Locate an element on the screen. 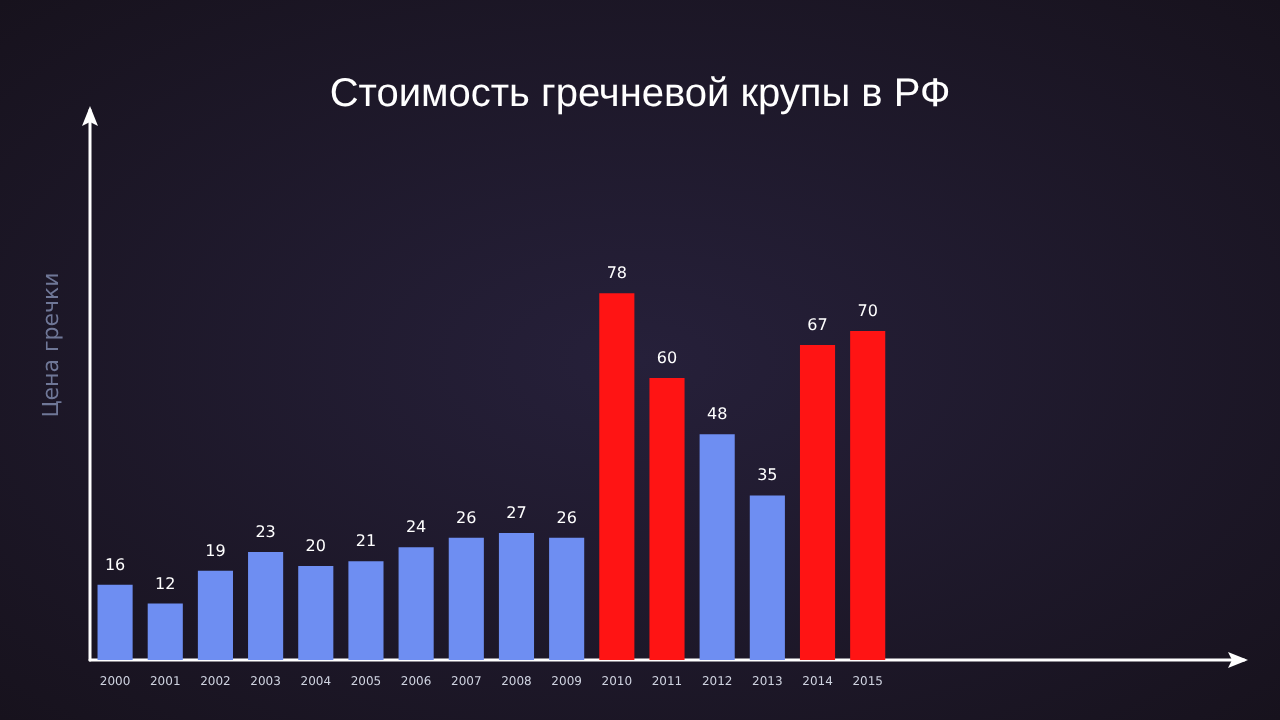 This screenshot has height=720, width=1280. chart-title: Стоимость гречневой крупы в РФ is located at coordinates (640, 94).